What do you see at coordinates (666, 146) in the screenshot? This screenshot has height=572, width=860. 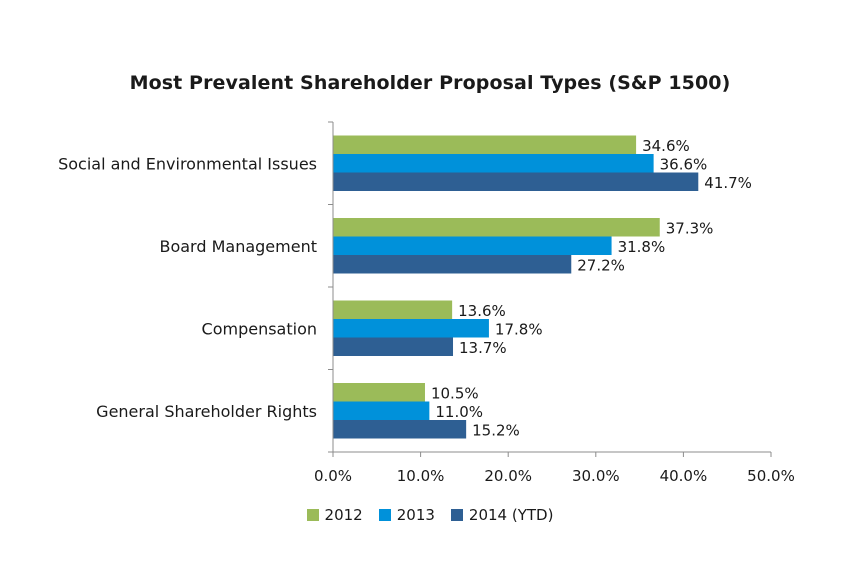 I see `data-label: 34.6%` at bounding box center [666, 146].